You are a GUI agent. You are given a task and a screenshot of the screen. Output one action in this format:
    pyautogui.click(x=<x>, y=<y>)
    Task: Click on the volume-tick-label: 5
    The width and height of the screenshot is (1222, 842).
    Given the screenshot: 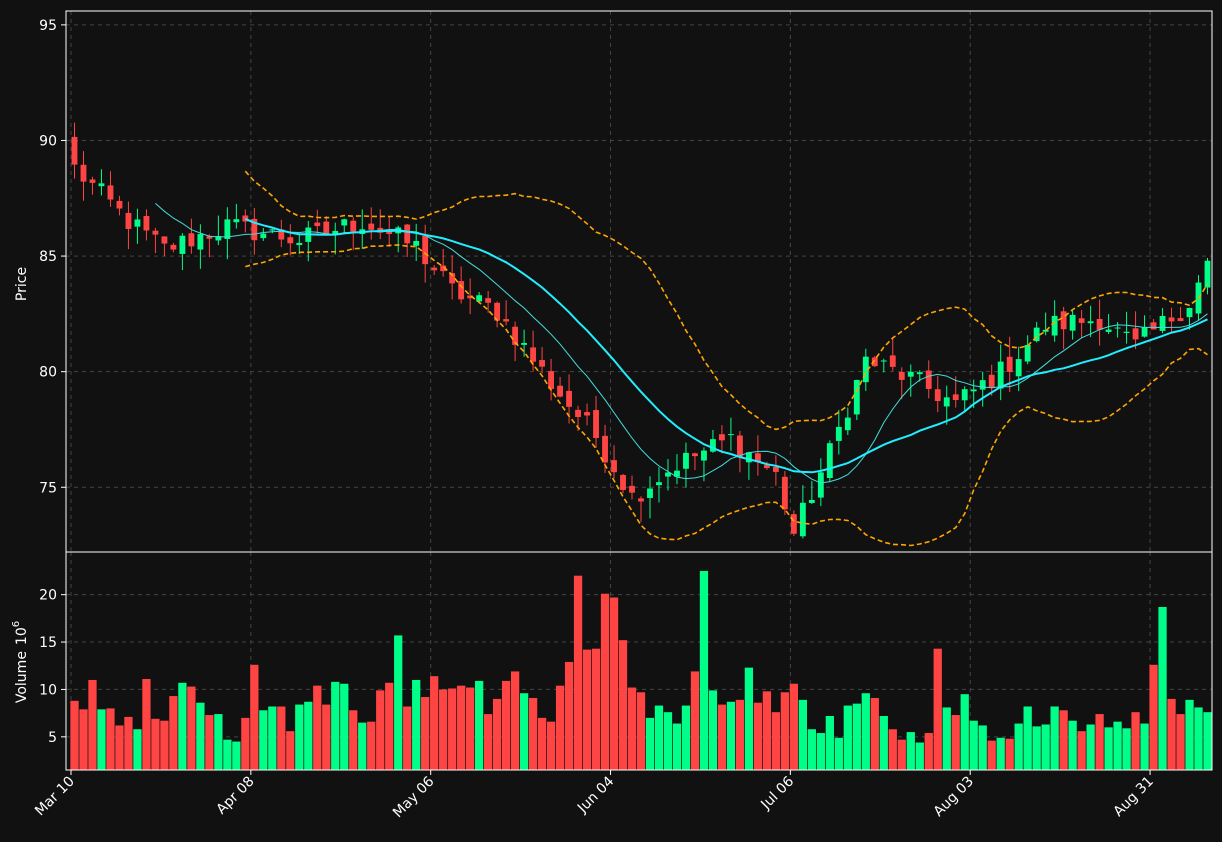 What is the action you would take?
    pyautogui.click(x=52, y=738)
    